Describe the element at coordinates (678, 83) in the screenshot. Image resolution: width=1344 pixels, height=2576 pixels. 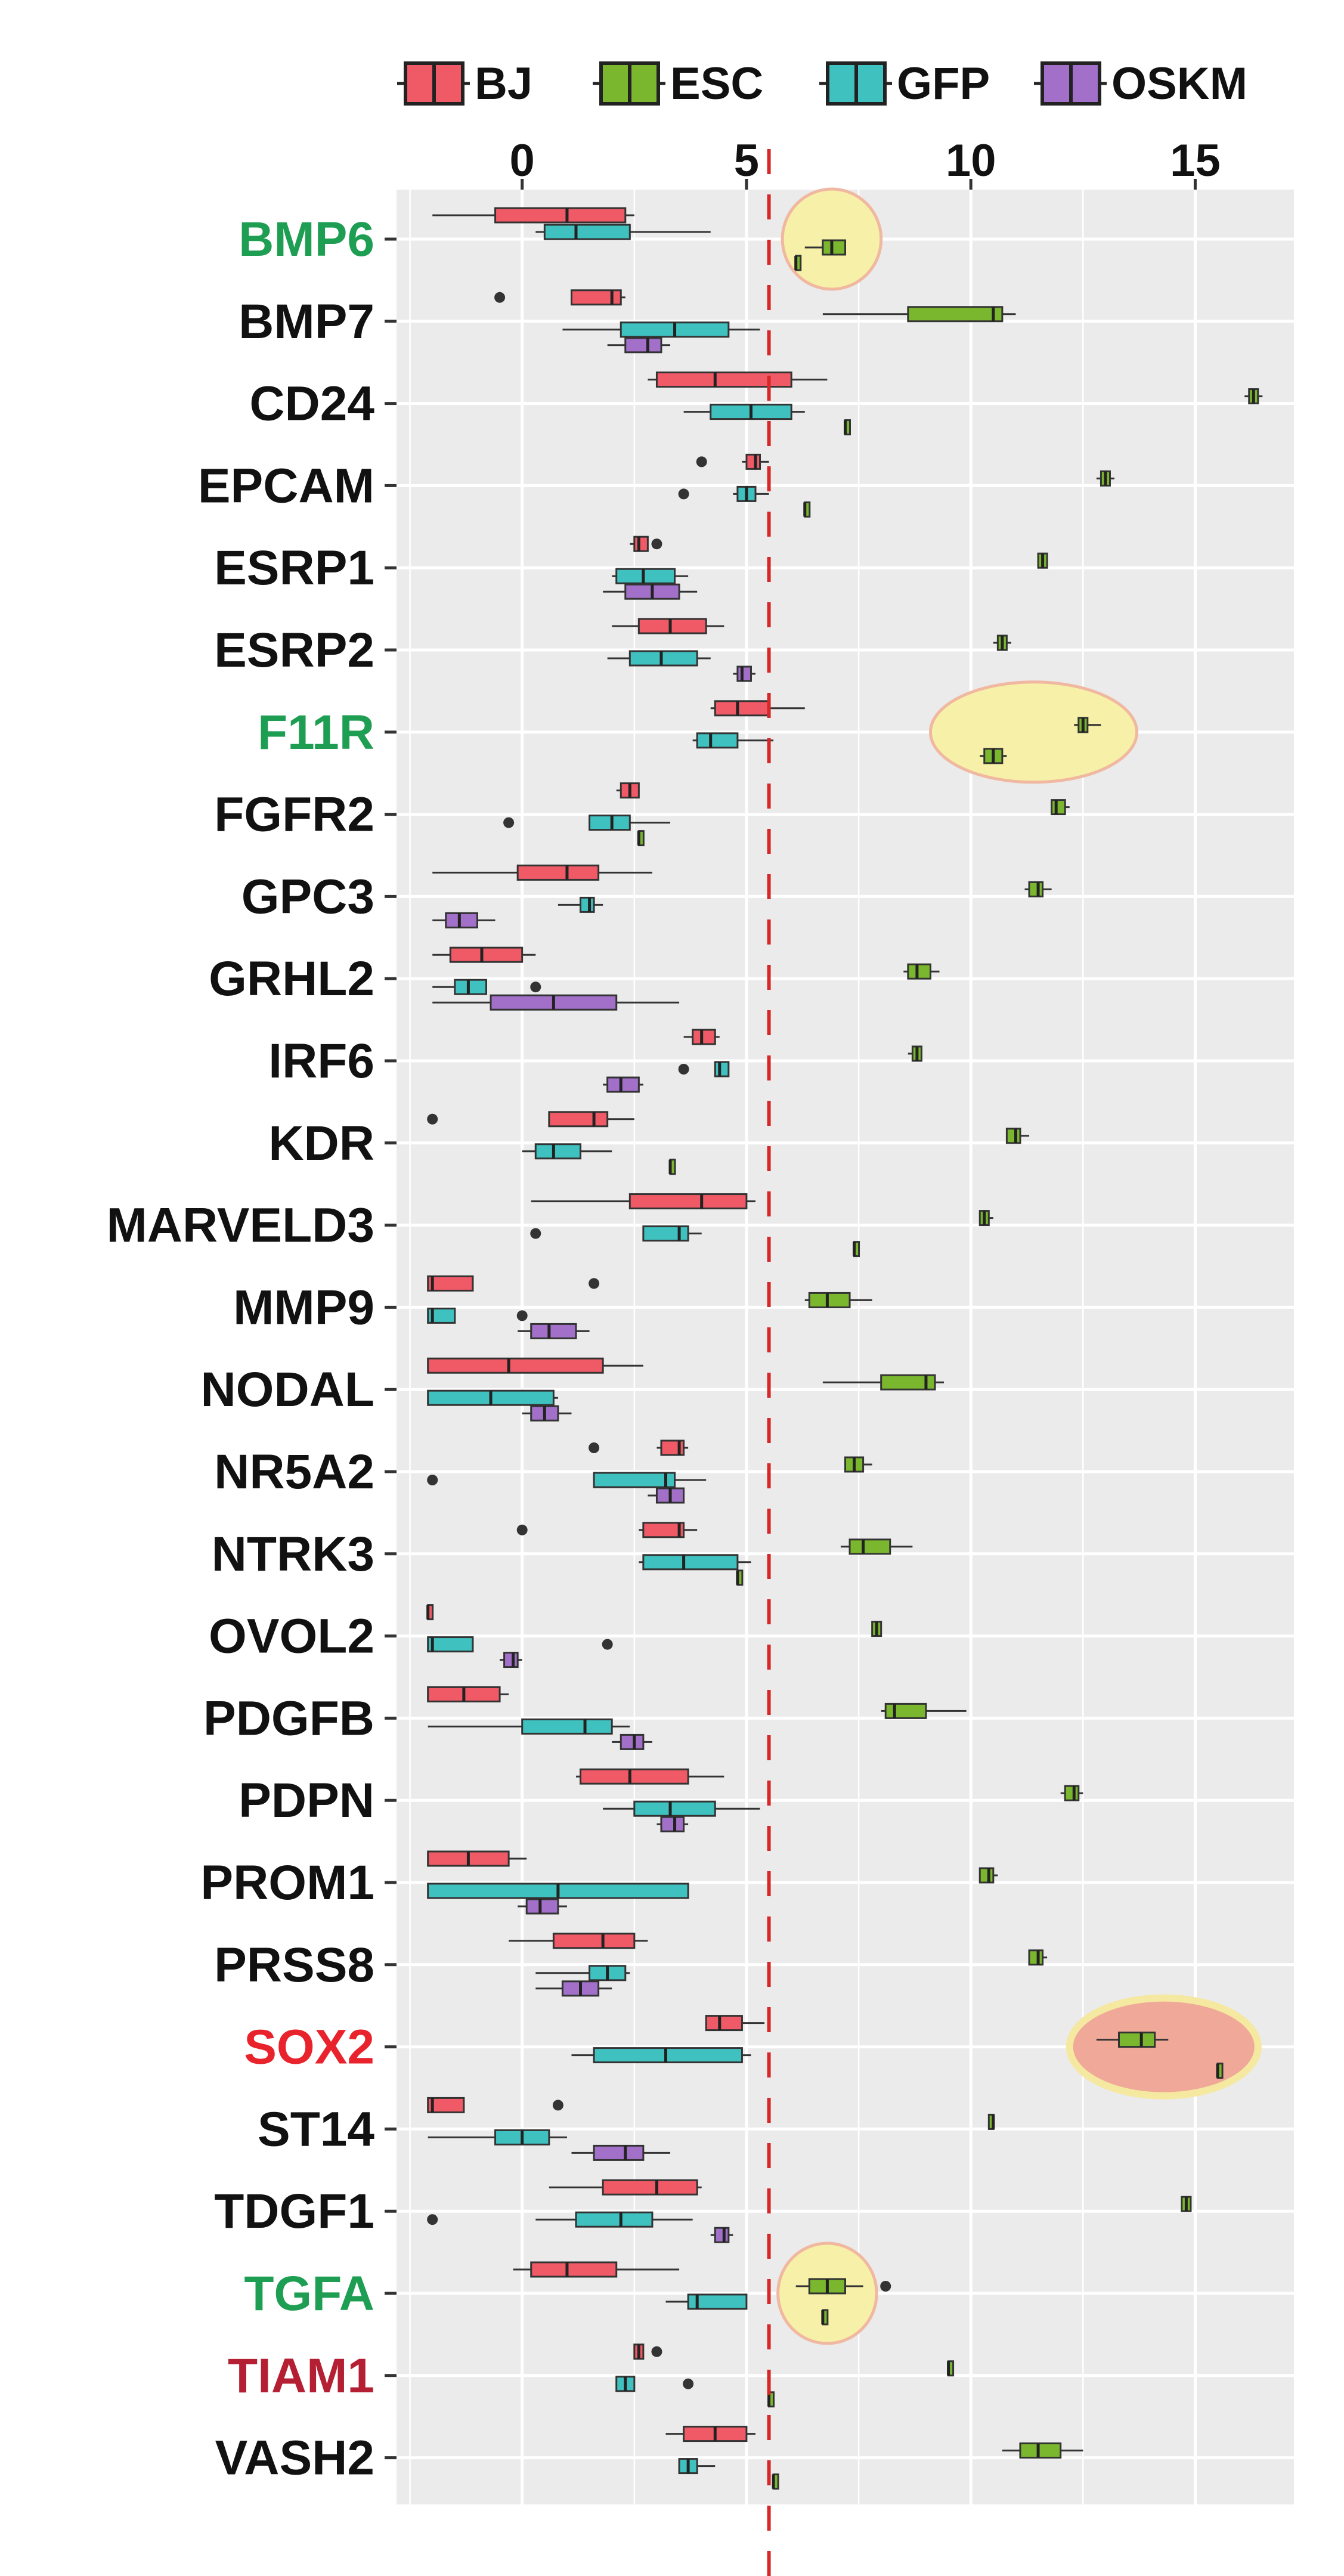
I see `legend-item-esc: ESC` at that location.